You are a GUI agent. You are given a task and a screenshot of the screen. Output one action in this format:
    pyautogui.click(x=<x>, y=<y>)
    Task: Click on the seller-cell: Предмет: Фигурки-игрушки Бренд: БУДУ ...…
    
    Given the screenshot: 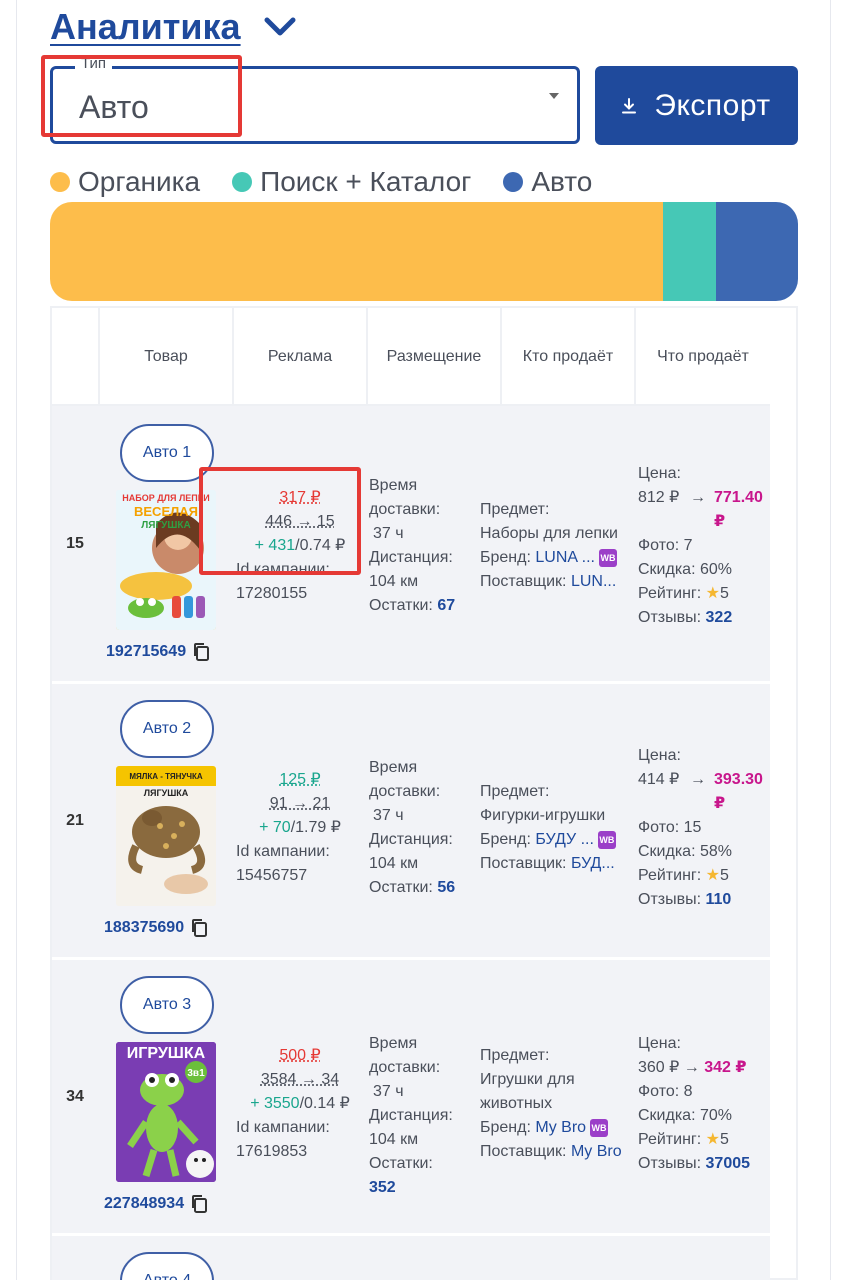 What is the action you would take?
    pyautogui.click(x=557, y=820)
    